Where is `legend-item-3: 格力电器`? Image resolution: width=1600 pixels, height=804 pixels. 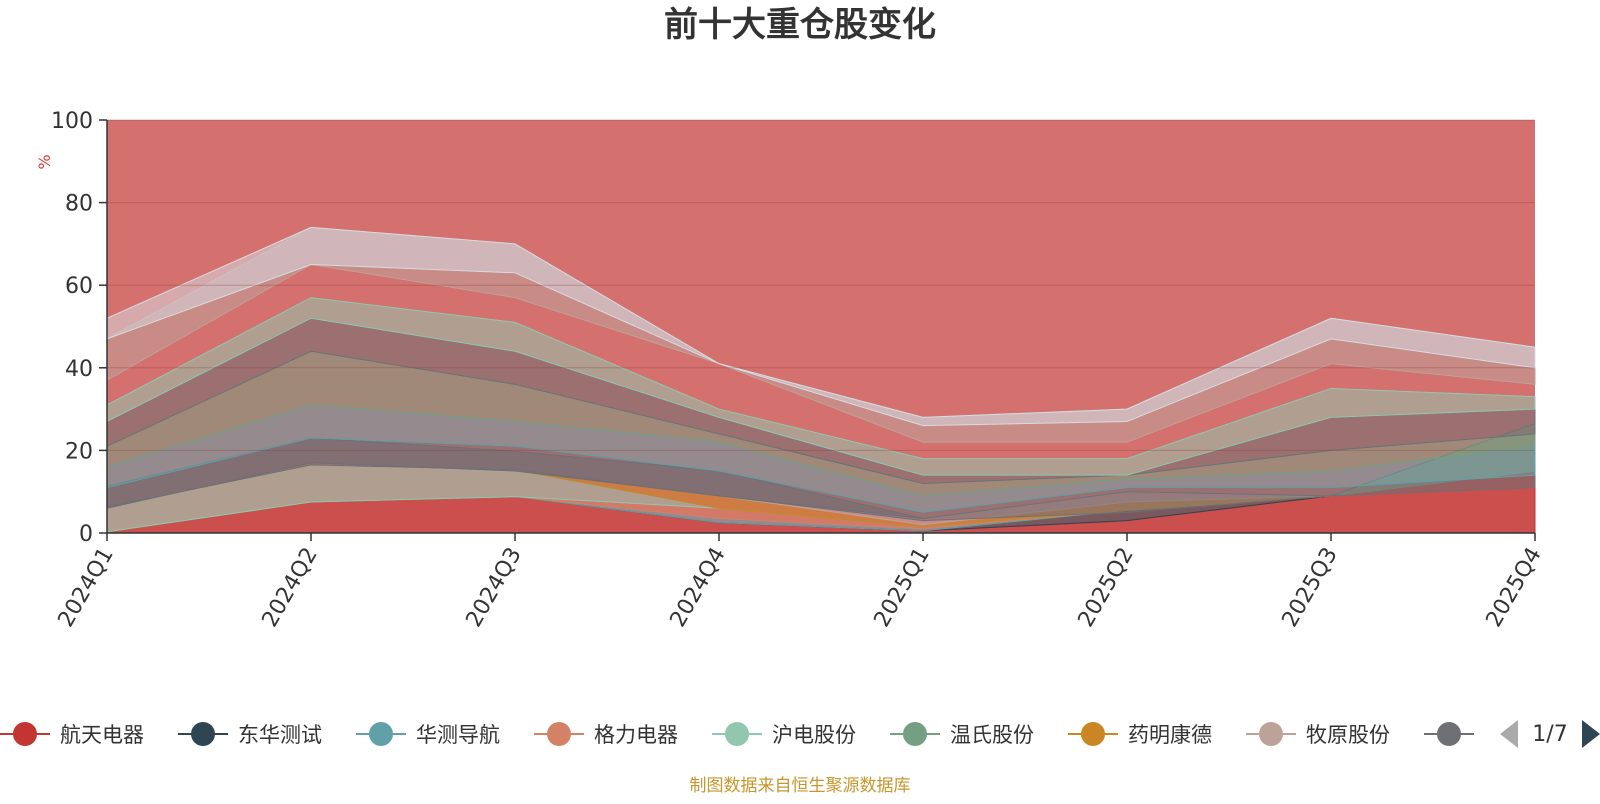 legend-item-3: 格力电器 is located at coordinates (606, 734).